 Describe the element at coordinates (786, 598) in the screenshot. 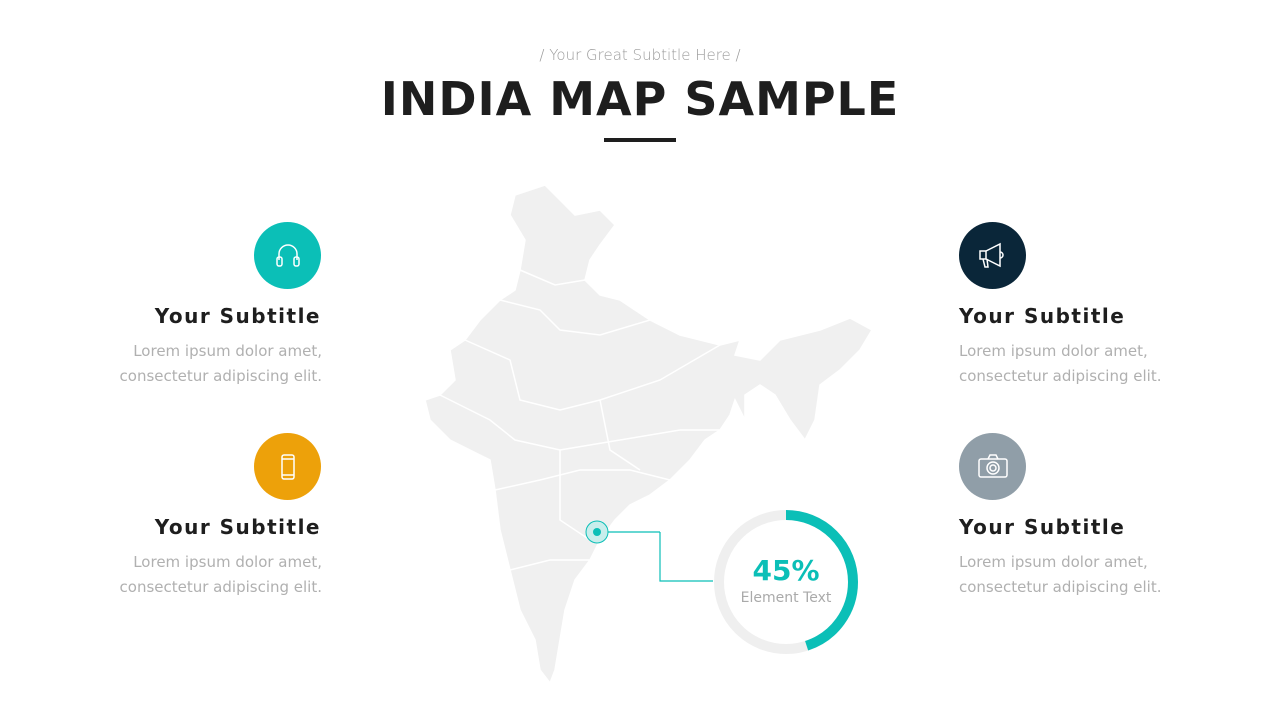

I see `stat-label: Element Text` at that location.